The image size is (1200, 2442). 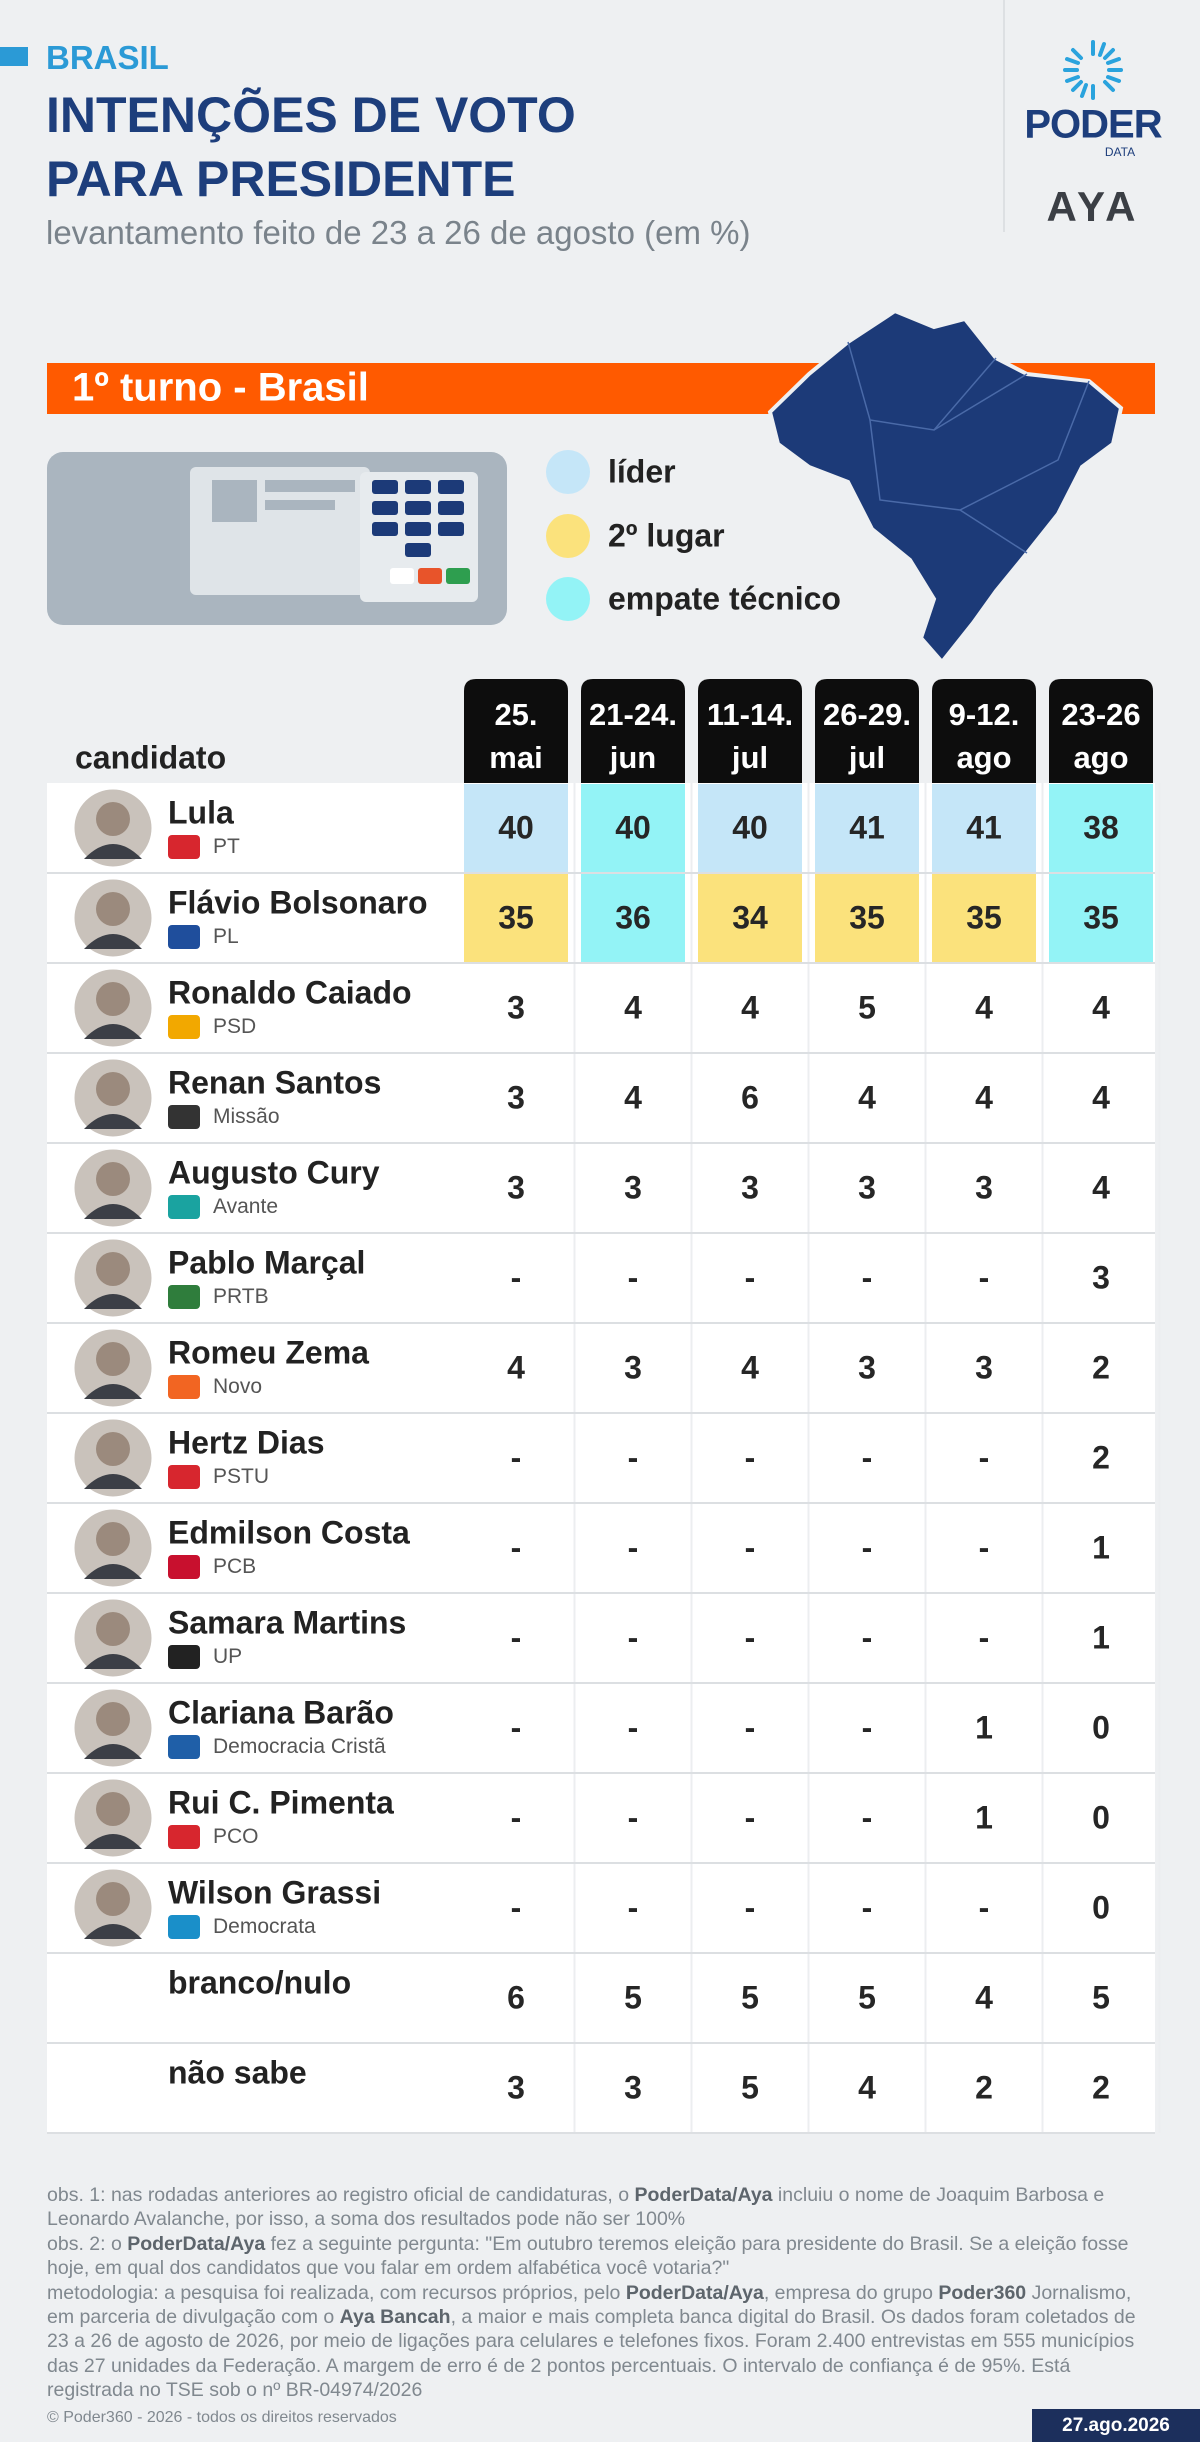 What do you see at coordinates (516, 827) in the screenshot?
I see `cell-value: 40` at bounding box center [516, 827].